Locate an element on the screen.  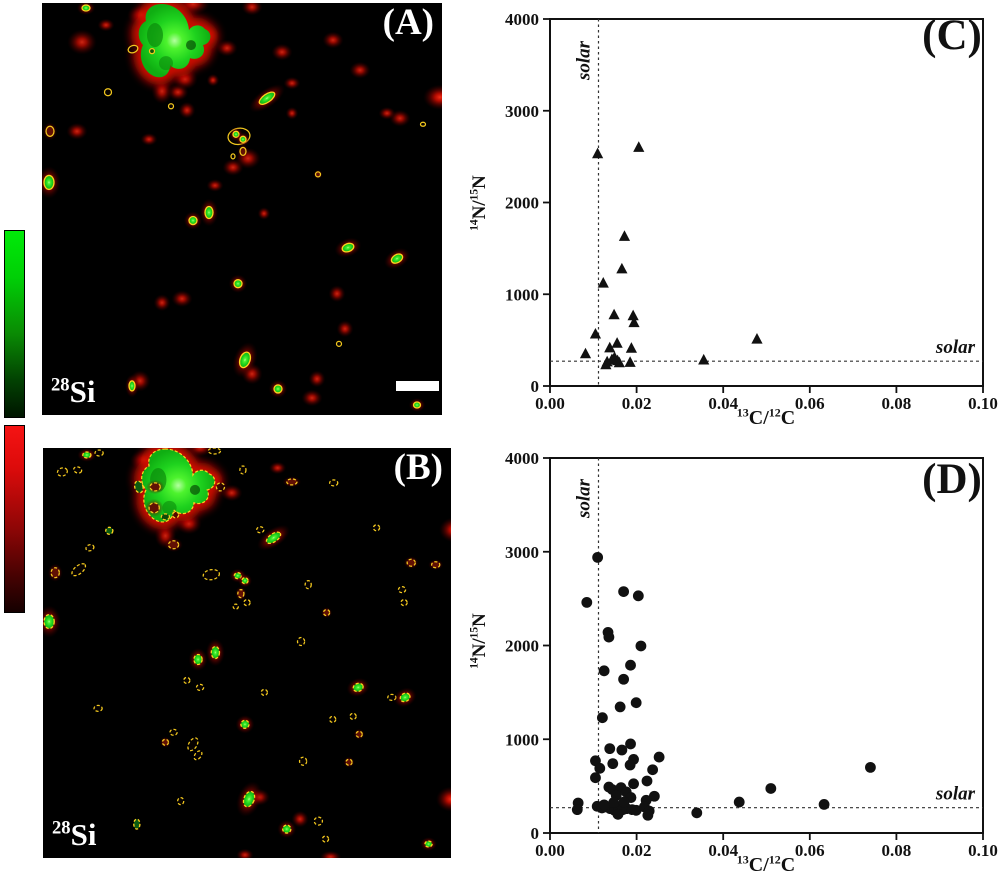
x-axis-label: 13C/12C is located at coordinates (766, 417).